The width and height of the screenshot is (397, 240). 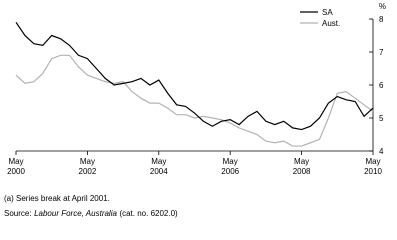 I want to click on y-tick-label: 4, so click(x=381, y=151).